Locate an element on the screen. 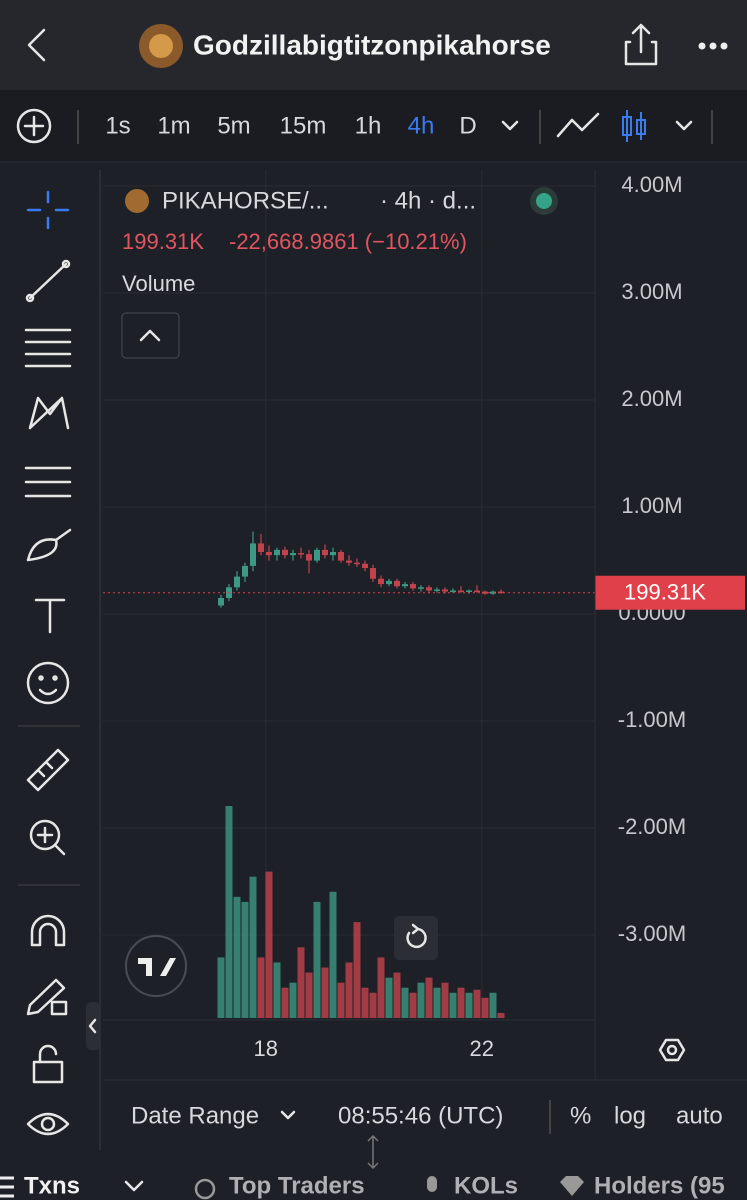  date-range-arrow is located at coordinates (288, 1115).